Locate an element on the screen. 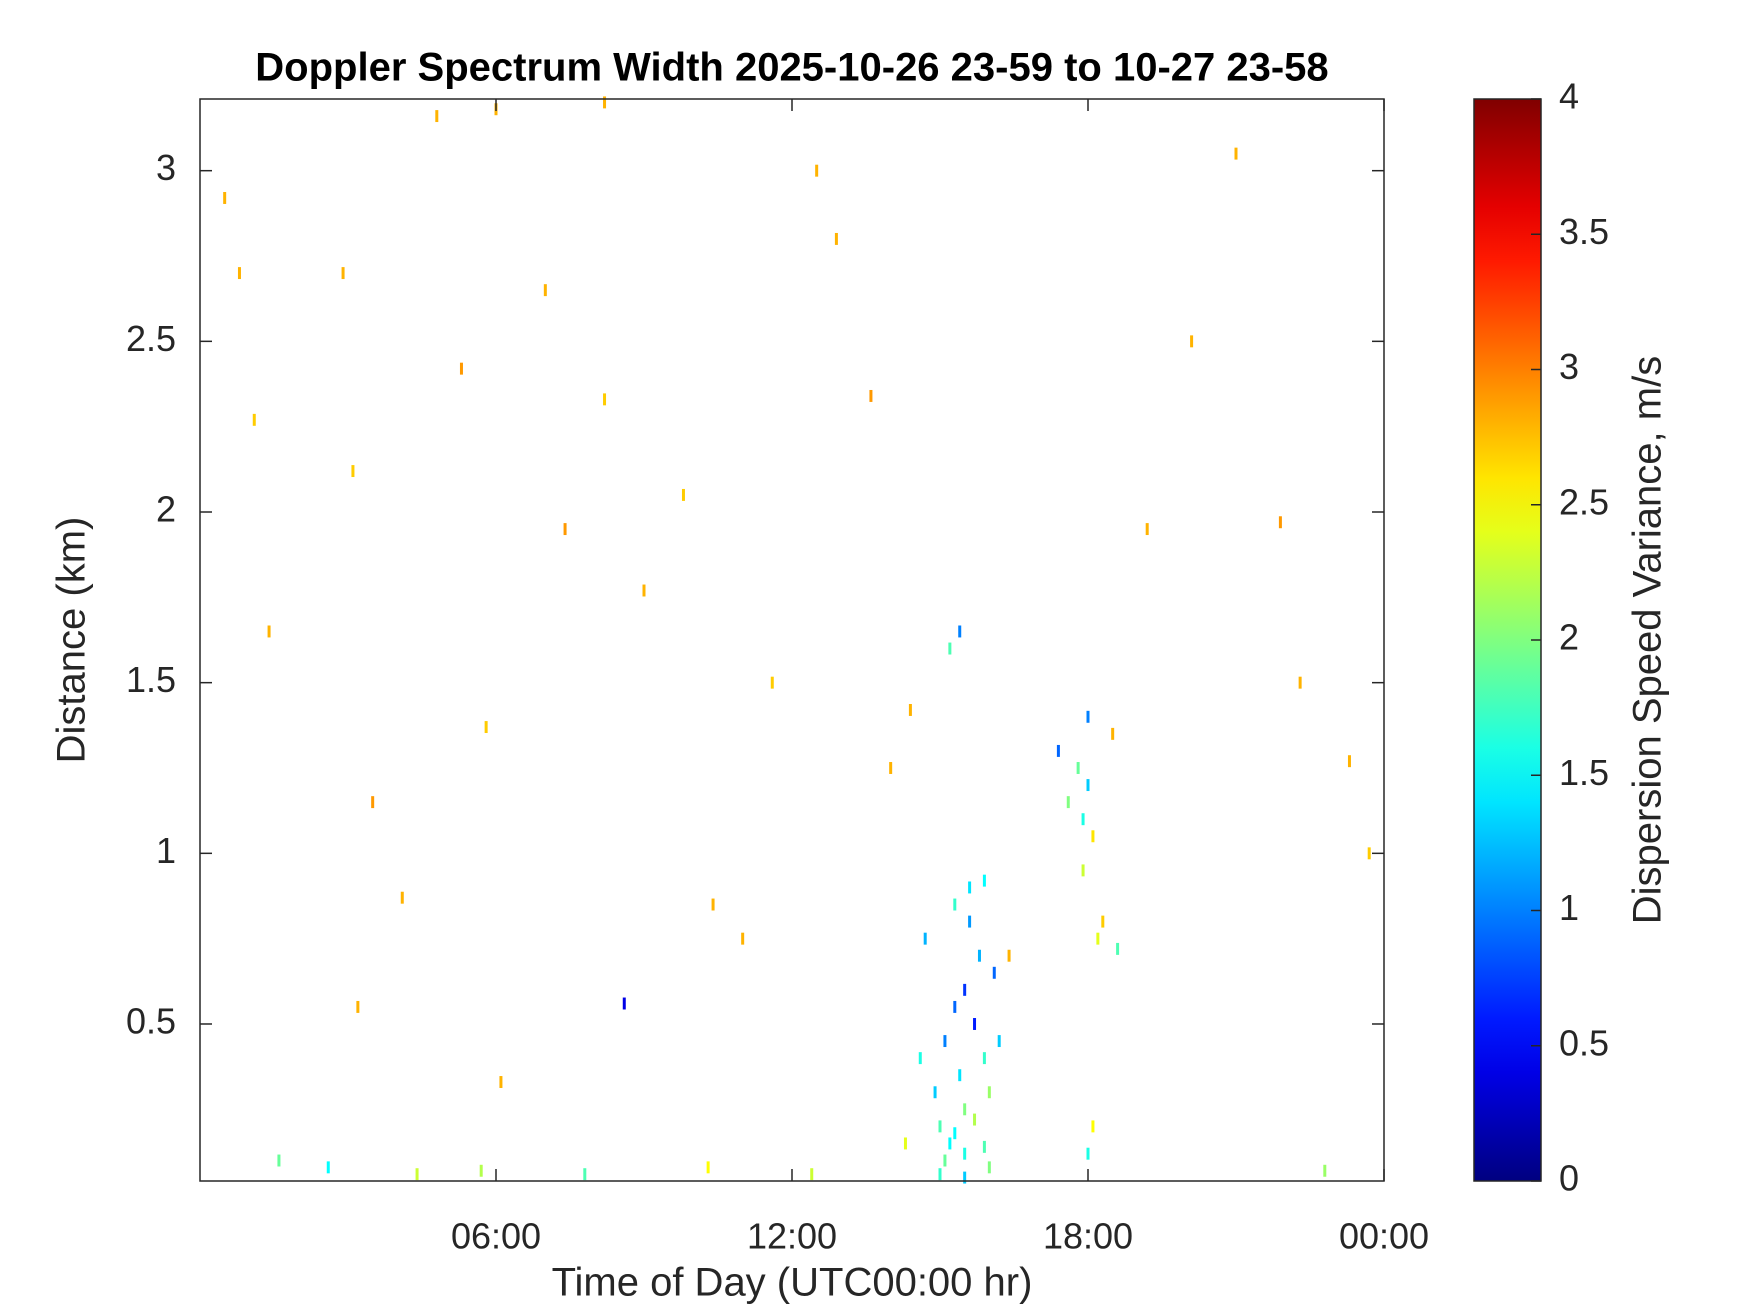 This screenshot has width=1750, height=1313. y-tick-label: 1.5 is located at coordinates (151, 679).